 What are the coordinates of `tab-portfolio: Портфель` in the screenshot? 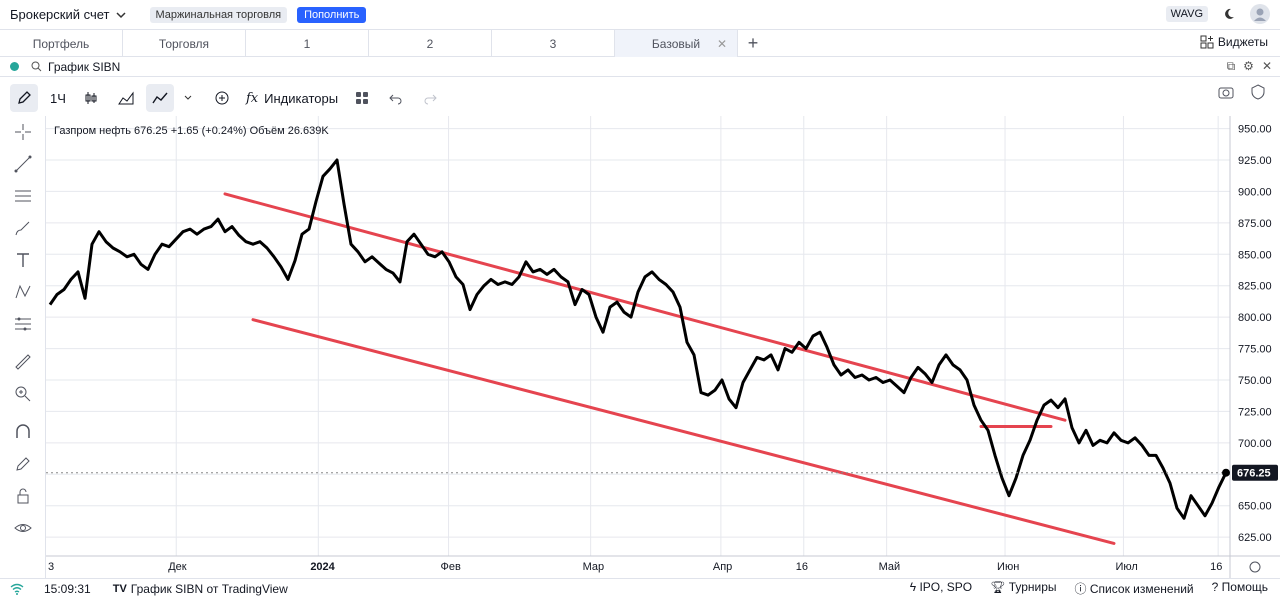 It's located at (61, 43).